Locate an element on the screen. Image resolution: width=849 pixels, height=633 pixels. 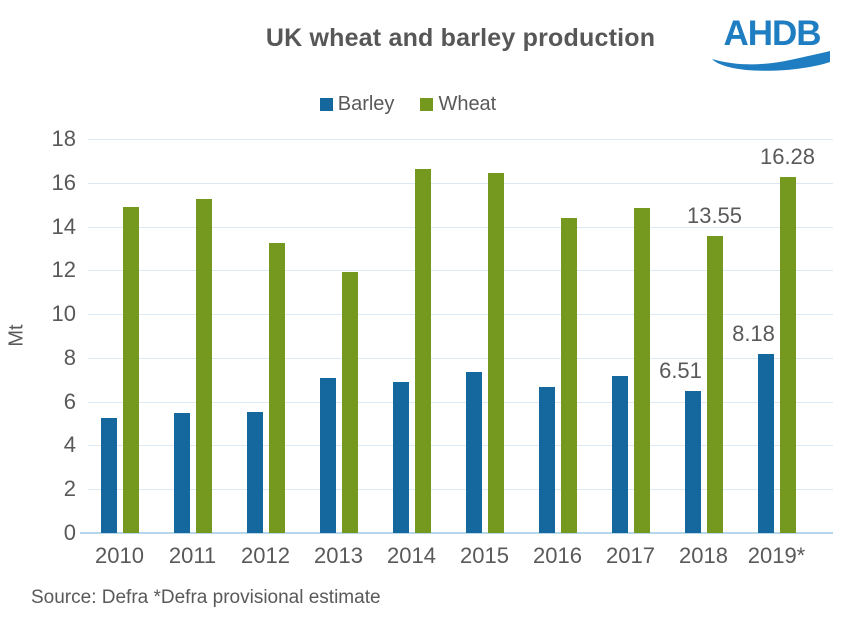
x-tick-label: 2013 is located at coordinates (338, 555).